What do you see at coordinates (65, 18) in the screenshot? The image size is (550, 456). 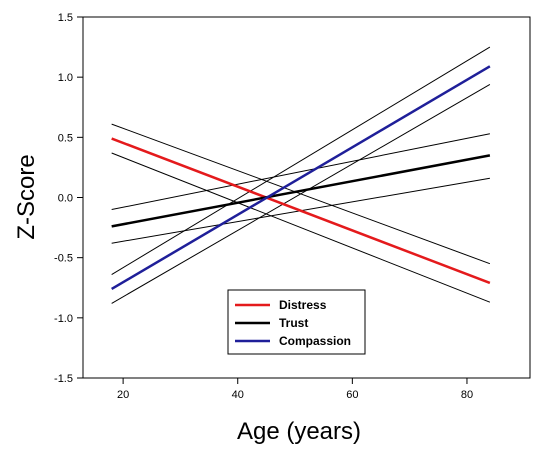 I see `y-tick-label: 1.5` at bounding box center [65, 18].